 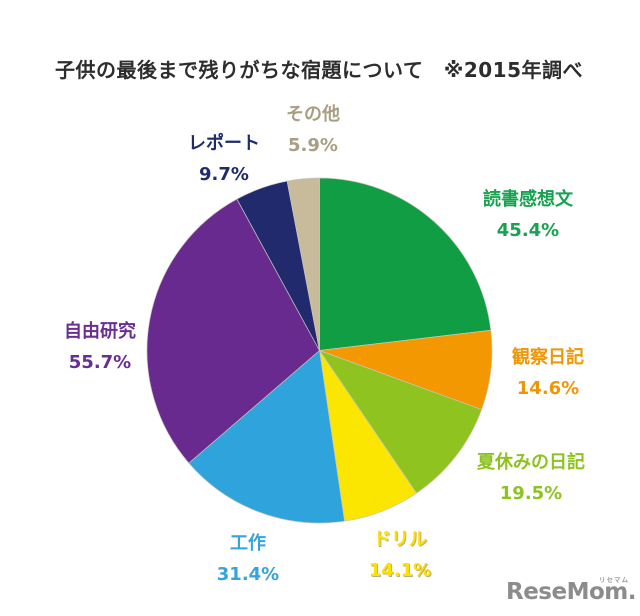 What do you see at coordinates (548, 388) in the screenshot?
I see `slice-pct-label: 14.6%` at bounding box center [548, 388].